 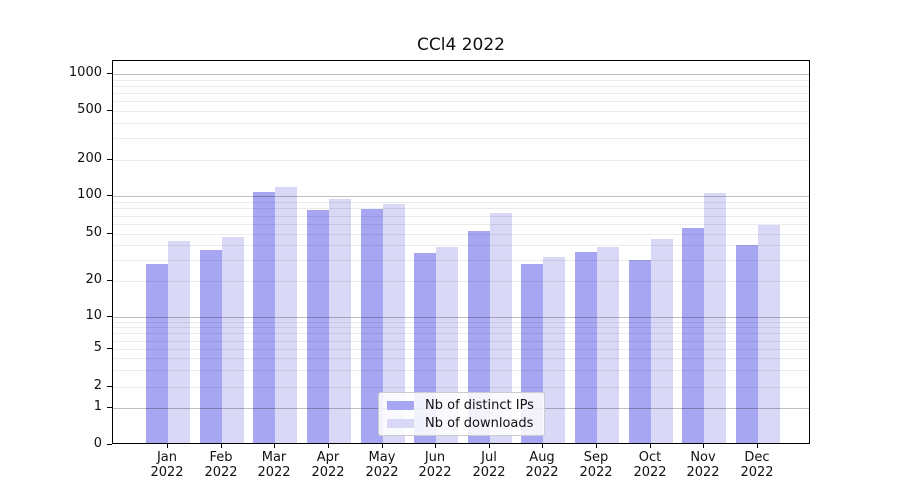 I want to click on y-tick-label-50: 50, so click(x=93, y=232).